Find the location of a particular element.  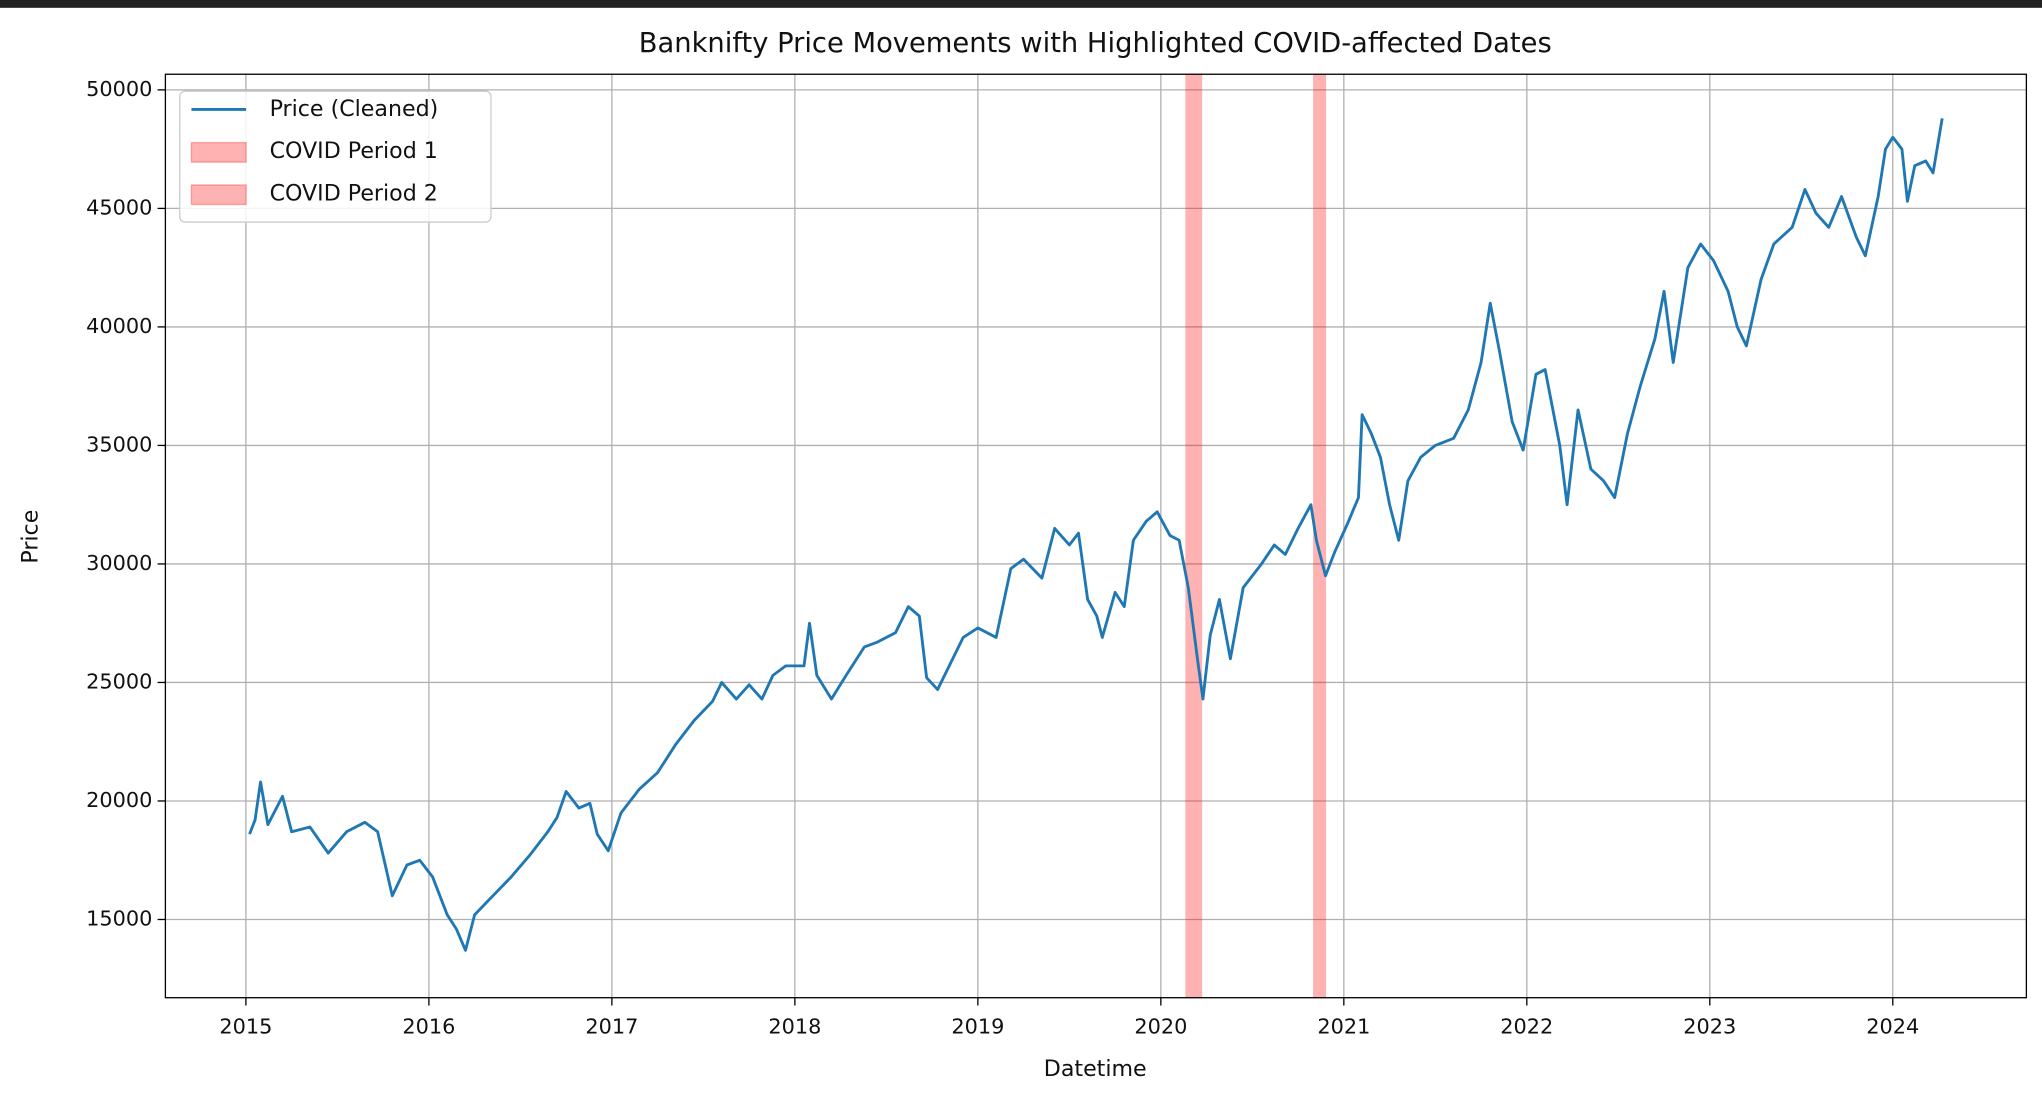

y-tick-label: 25000 is located at coordinates (119, 681).